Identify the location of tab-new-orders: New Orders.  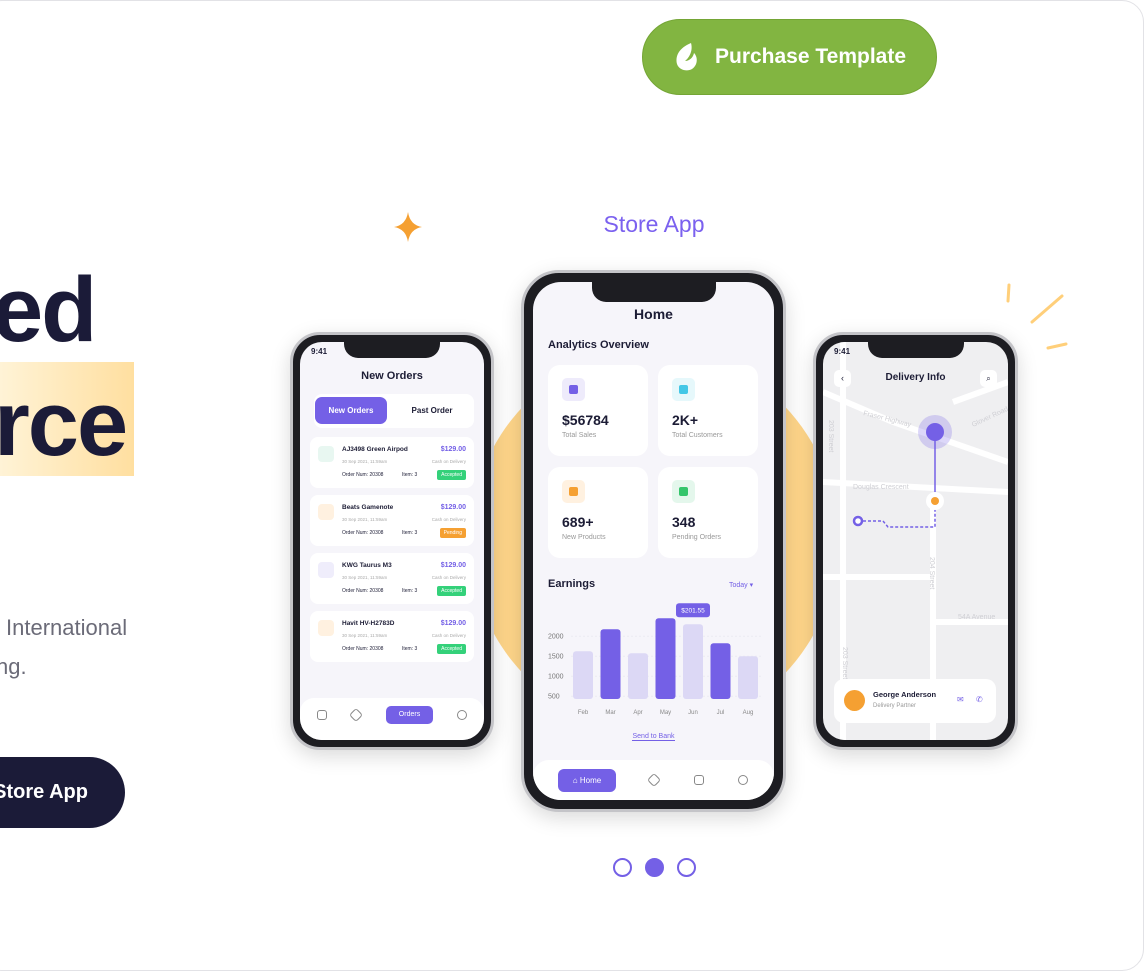
(351, 410).